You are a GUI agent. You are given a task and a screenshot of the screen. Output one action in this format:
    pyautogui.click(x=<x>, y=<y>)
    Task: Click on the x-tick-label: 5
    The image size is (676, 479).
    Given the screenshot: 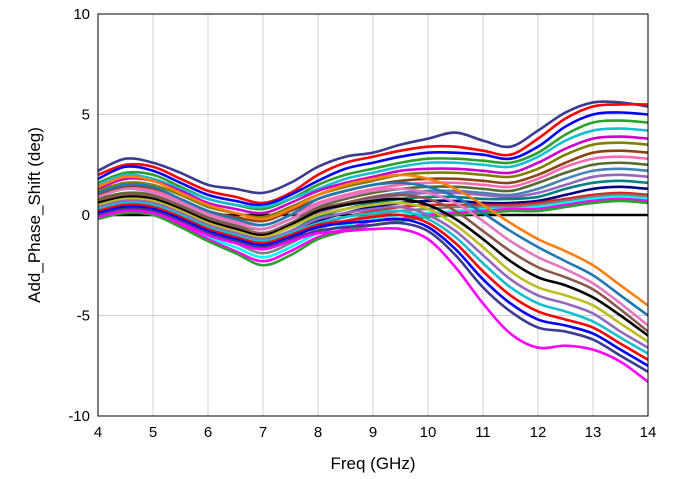 What is the action you would take?
    pyautogui.click(x=153, y=432)
    